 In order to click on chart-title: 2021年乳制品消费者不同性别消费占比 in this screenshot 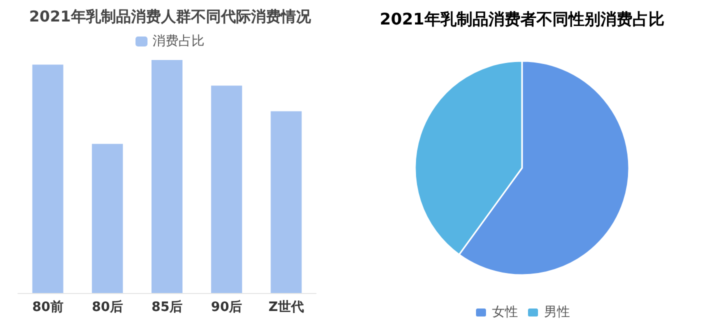, I will do `click(522, 19)`.